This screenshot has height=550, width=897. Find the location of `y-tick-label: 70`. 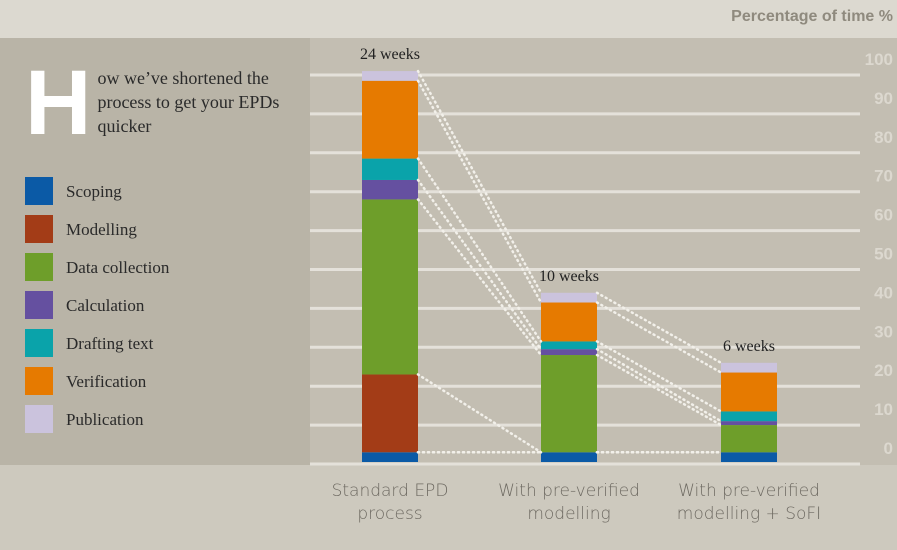

y-tick-label: 70 is located at coordinates (883, 176).